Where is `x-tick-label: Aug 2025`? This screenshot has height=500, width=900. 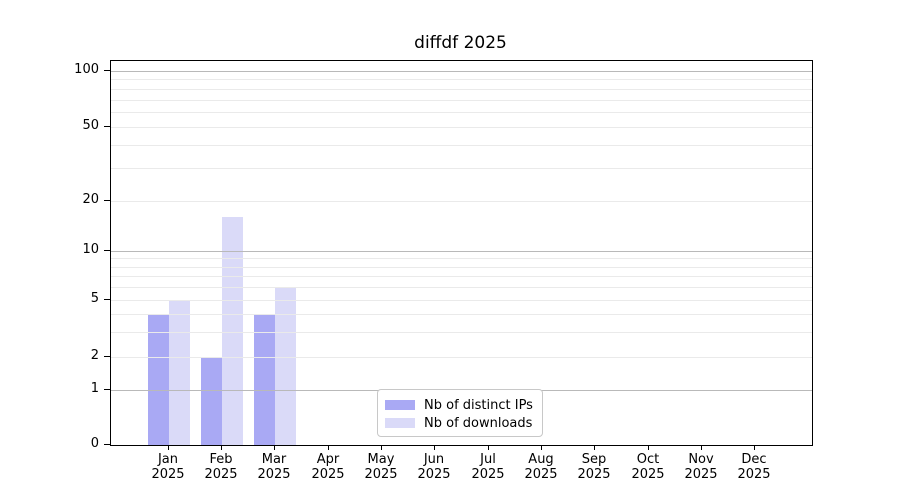
x-tick-label: Aug 2025 is located at coordinates (541, 467).